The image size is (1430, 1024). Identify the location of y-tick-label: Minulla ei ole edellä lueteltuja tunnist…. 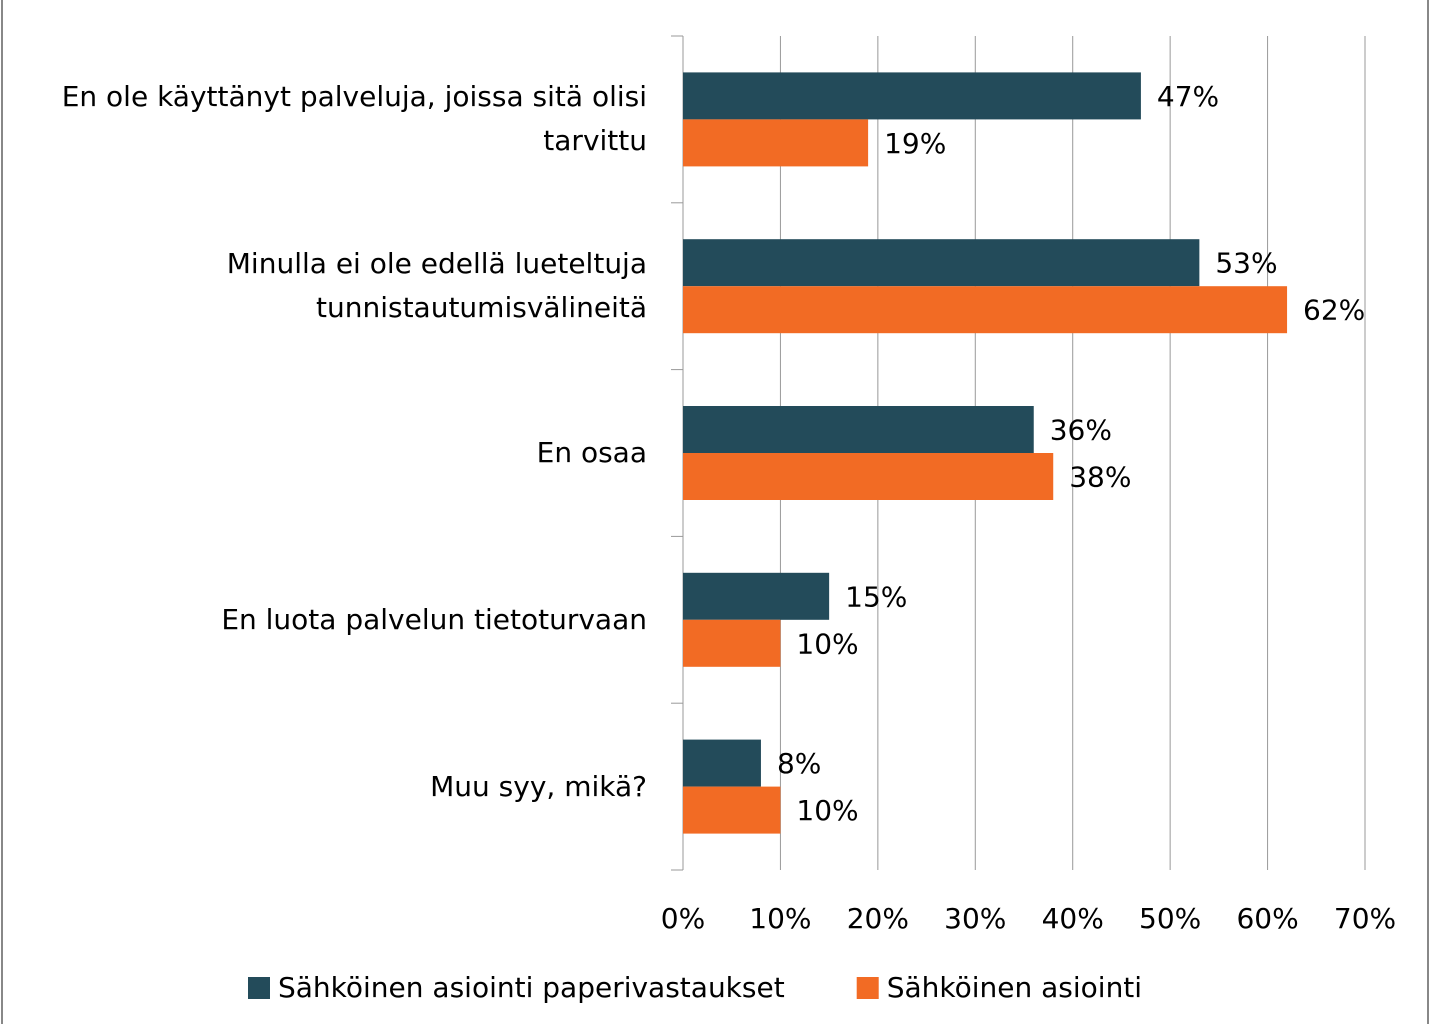
(436, 286).